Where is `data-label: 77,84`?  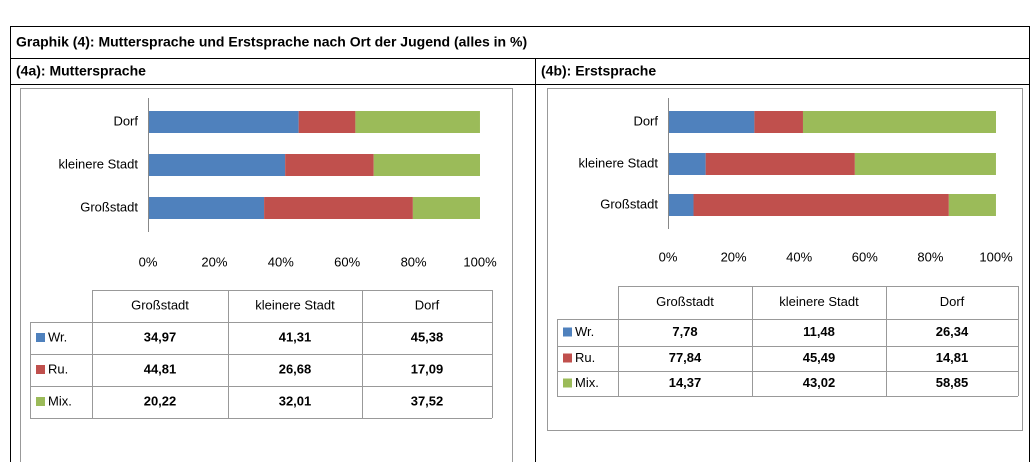
data-label: 77,84 is located at coordinates (685, 357).